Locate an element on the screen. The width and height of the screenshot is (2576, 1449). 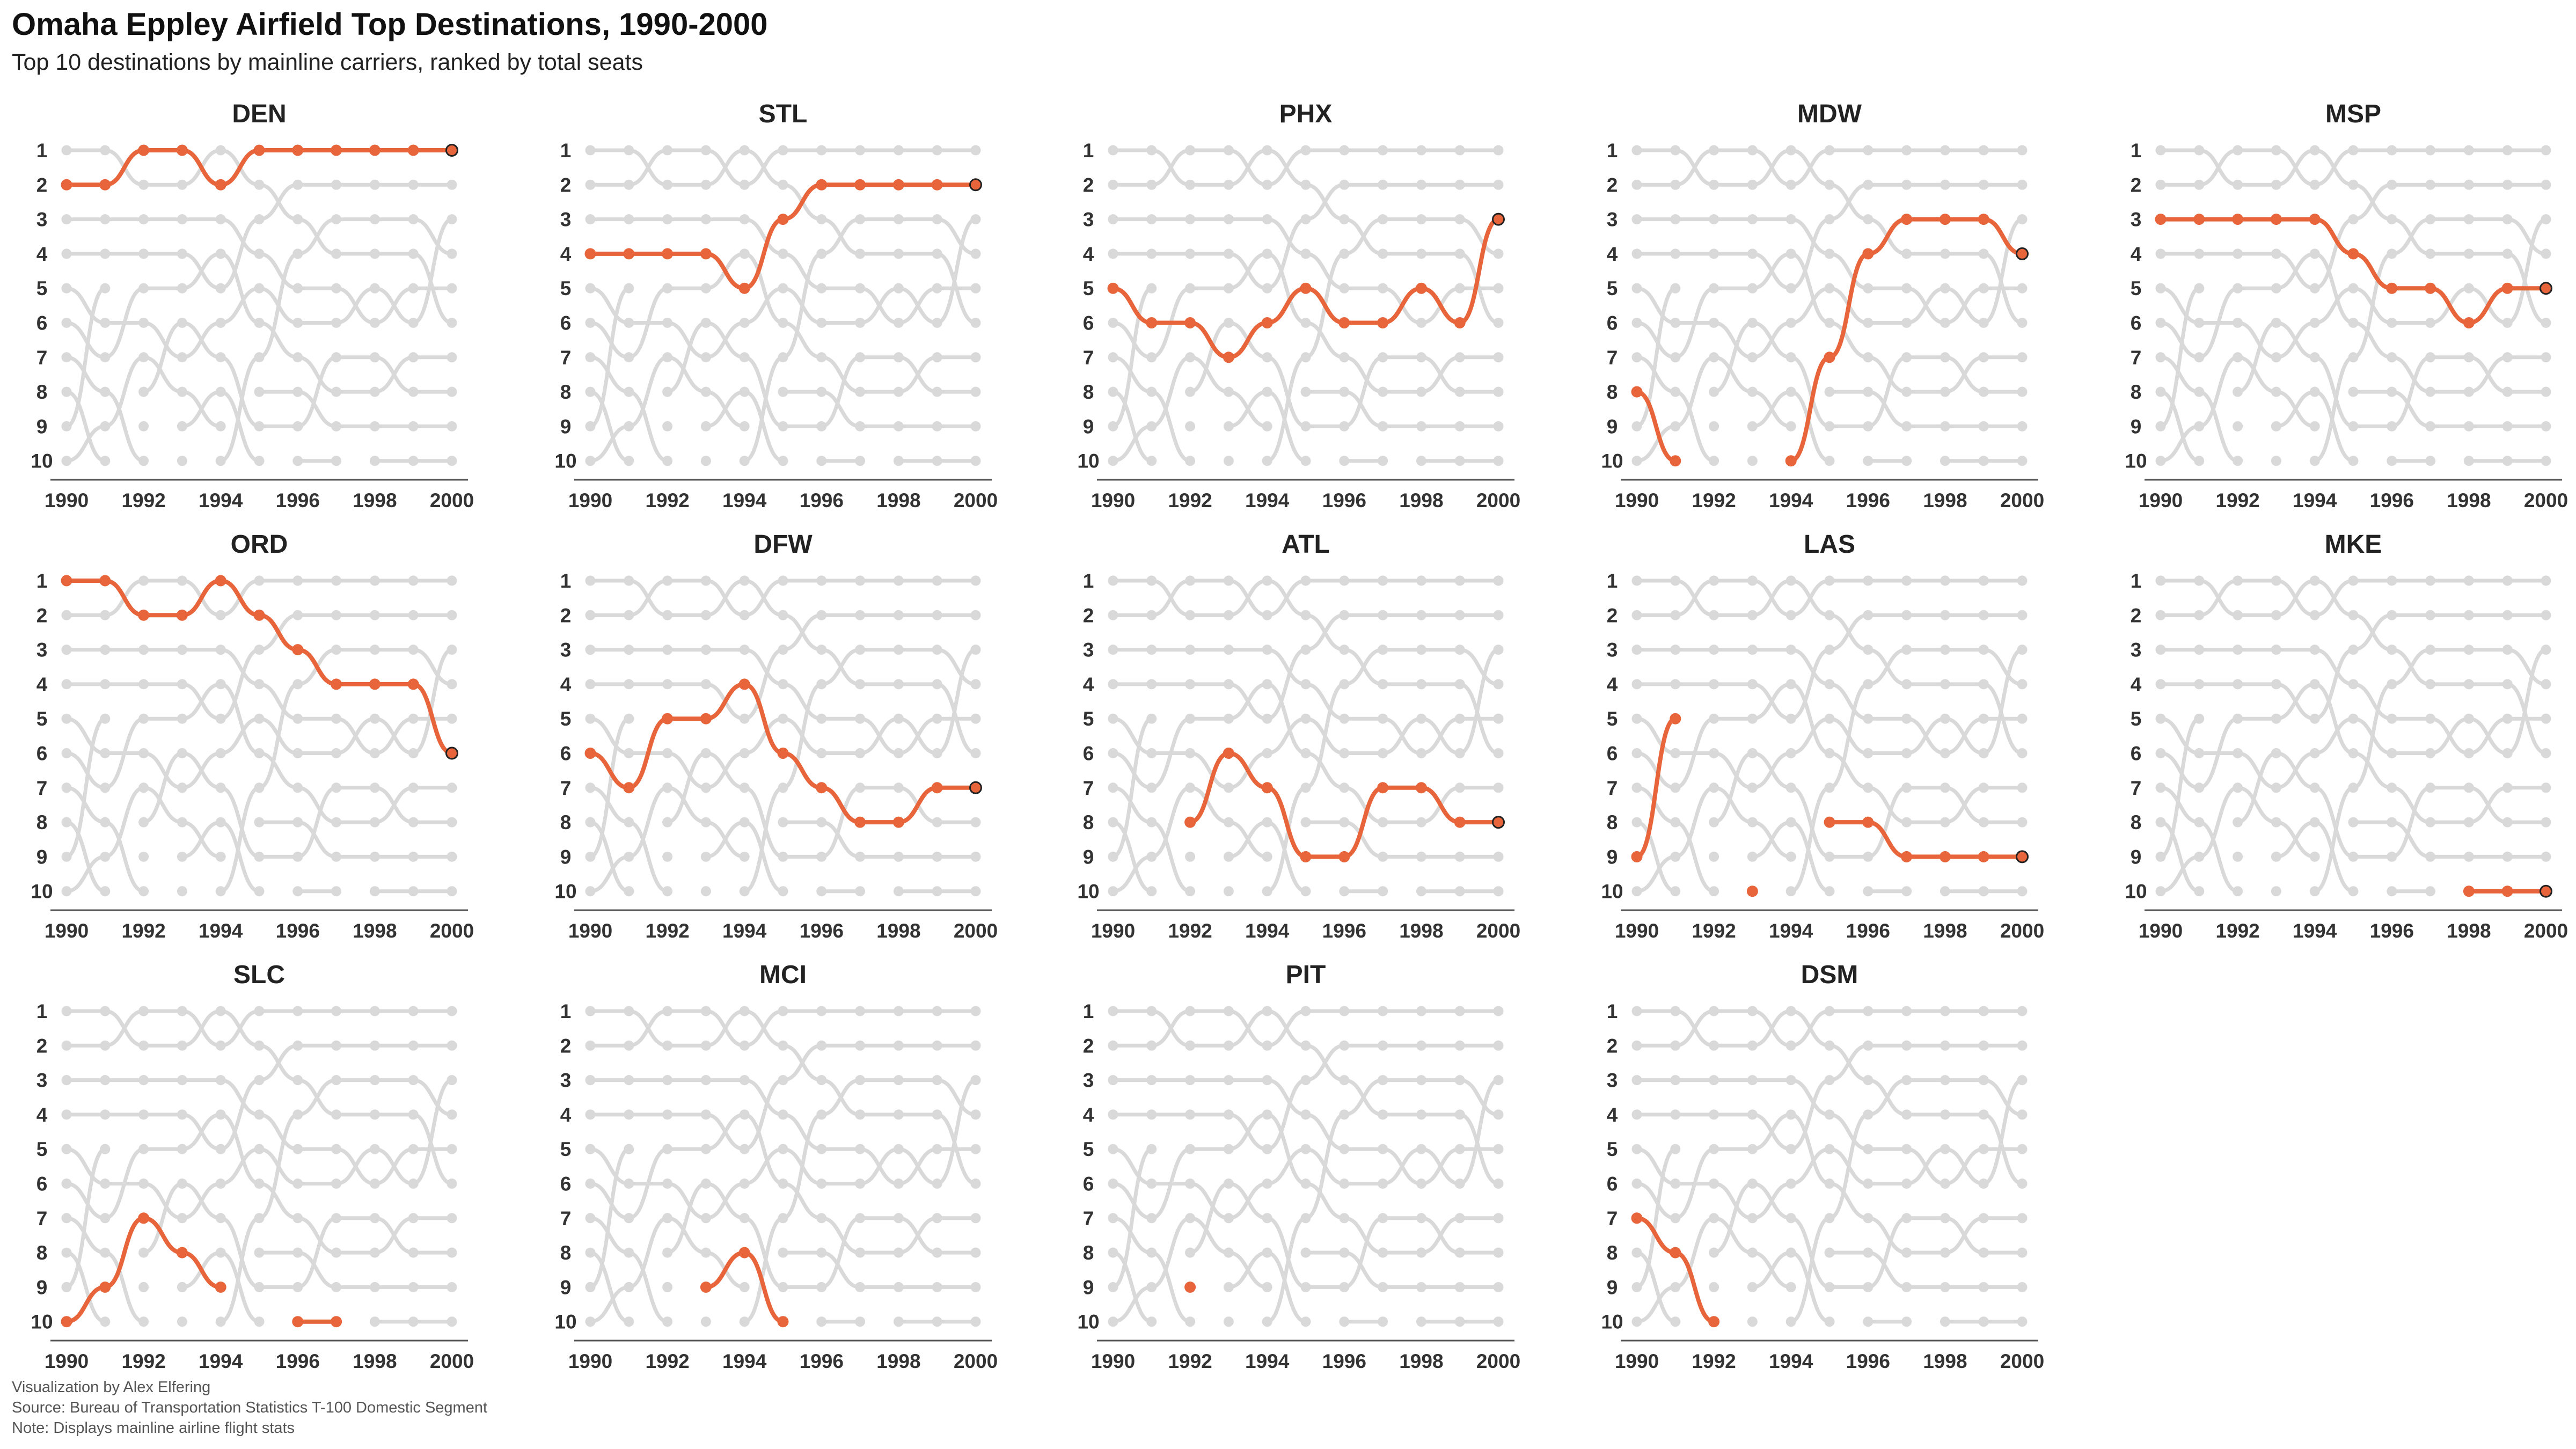
highlight-endpoint-point is located at coordinates (1498, 822).